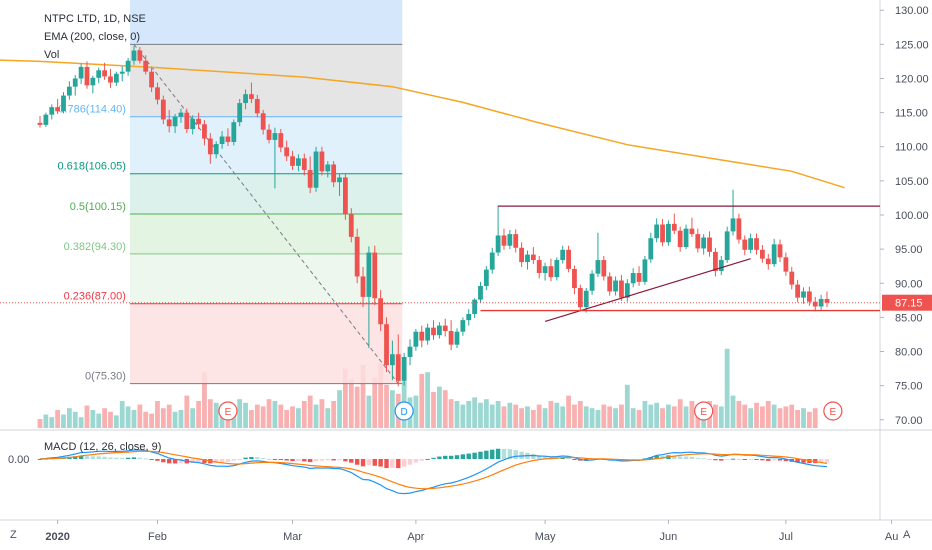 Image resolution: width=932 pixels, height=550 pixels. Describe the element at coordinates (909, 387) in the screenshot. I see `price-tick-label: 75.00` at that location.